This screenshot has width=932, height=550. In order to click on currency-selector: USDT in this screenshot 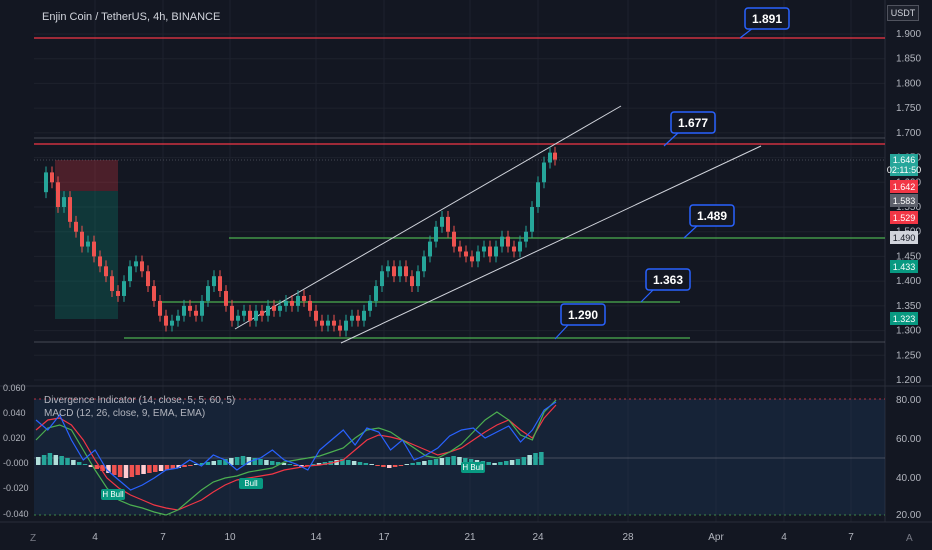, I will do `click(903, 13)`.